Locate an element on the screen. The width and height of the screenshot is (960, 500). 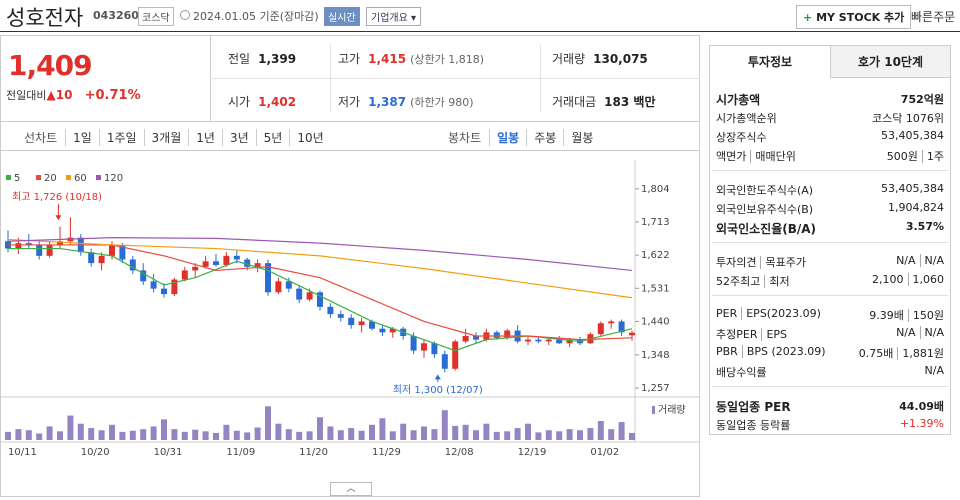
legend-label: 60 is located at coordinates (80, 178).